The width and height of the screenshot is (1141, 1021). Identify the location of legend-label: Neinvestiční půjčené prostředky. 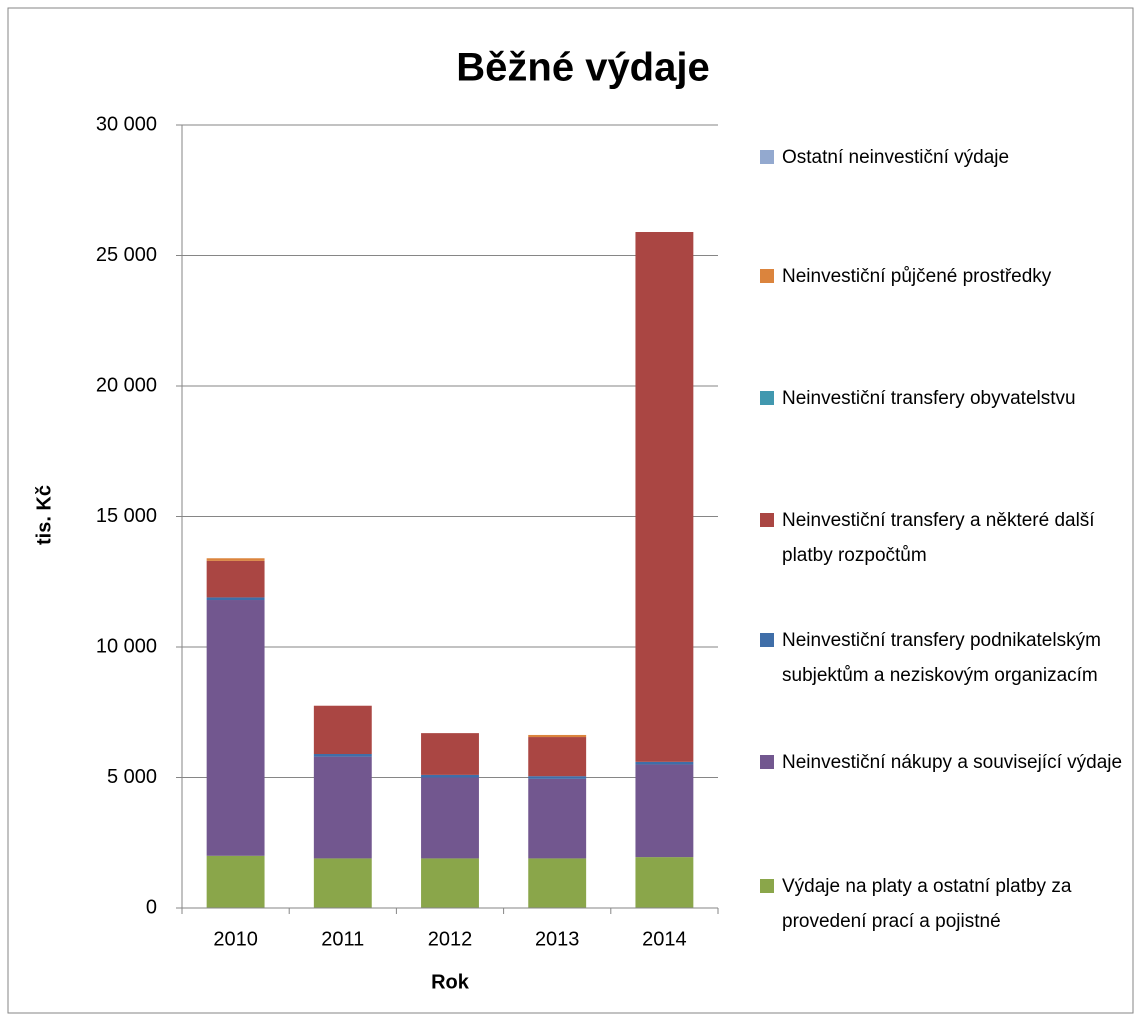
(917, 276).